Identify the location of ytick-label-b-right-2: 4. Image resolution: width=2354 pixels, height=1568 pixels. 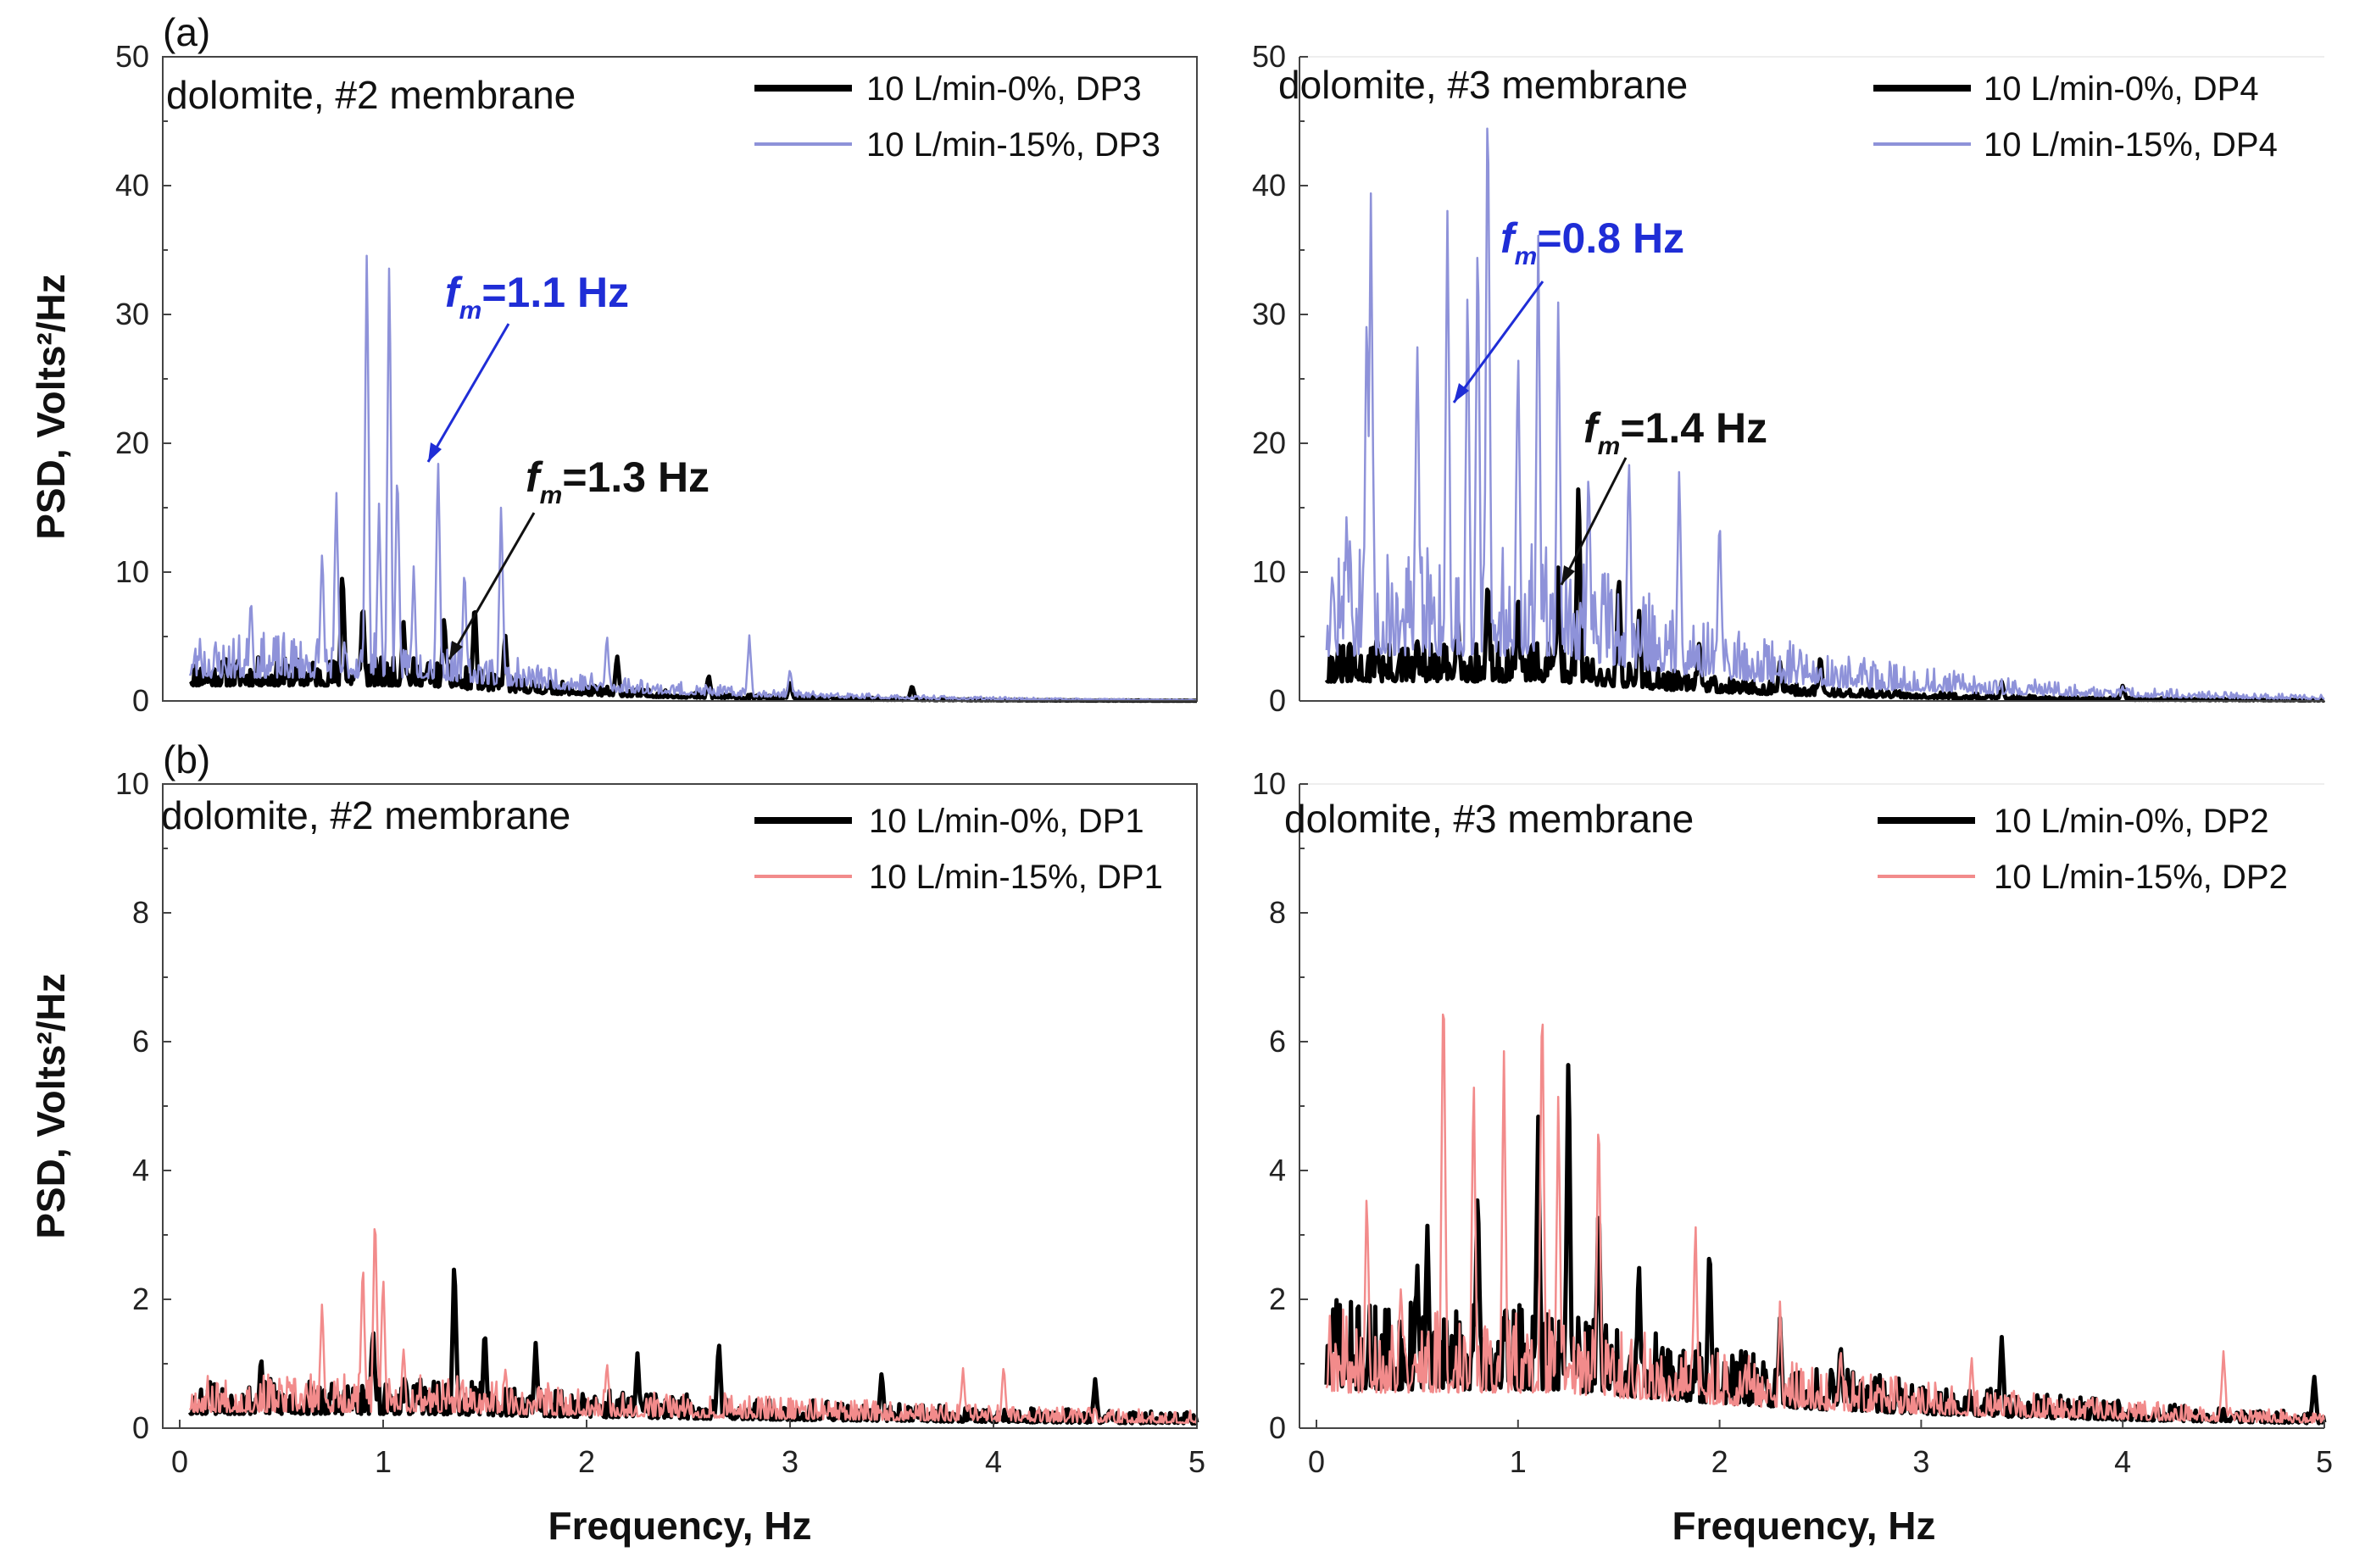
(1277, 1170).